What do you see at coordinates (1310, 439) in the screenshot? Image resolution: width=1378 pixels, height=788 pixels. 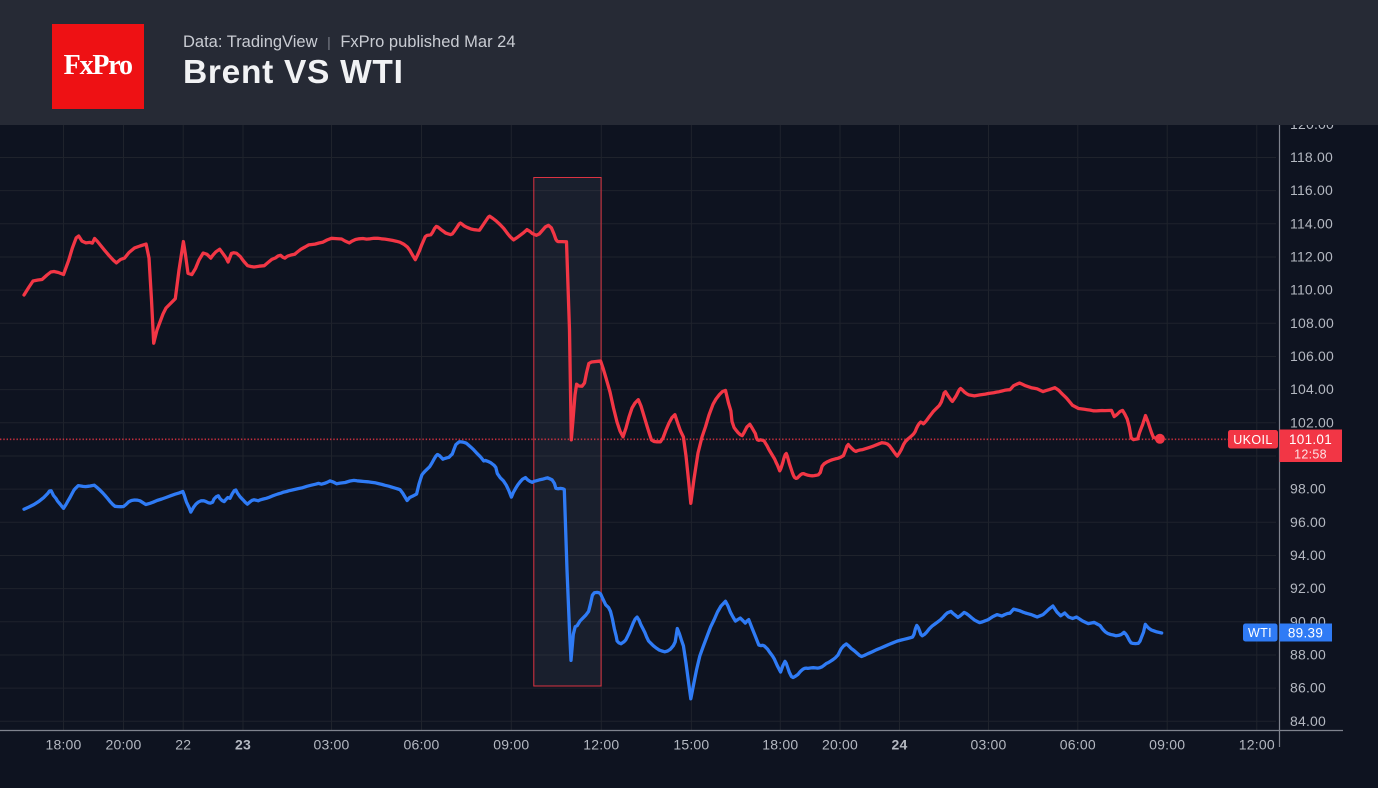 I see `svg-text: 101.01` at bounding box center [1310, 439].